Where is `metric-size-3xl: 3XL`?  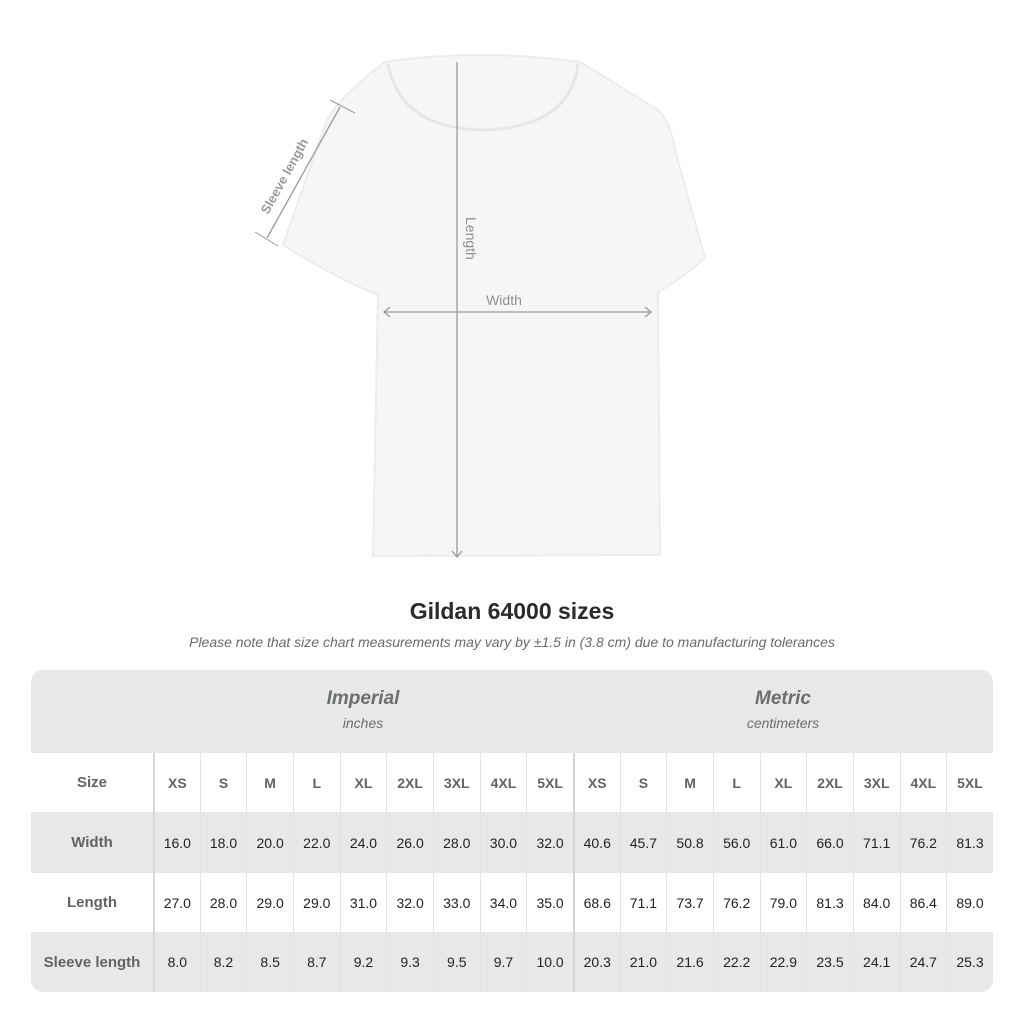
metric-size-3xl: 3XL is located at coordinates (876, 782).